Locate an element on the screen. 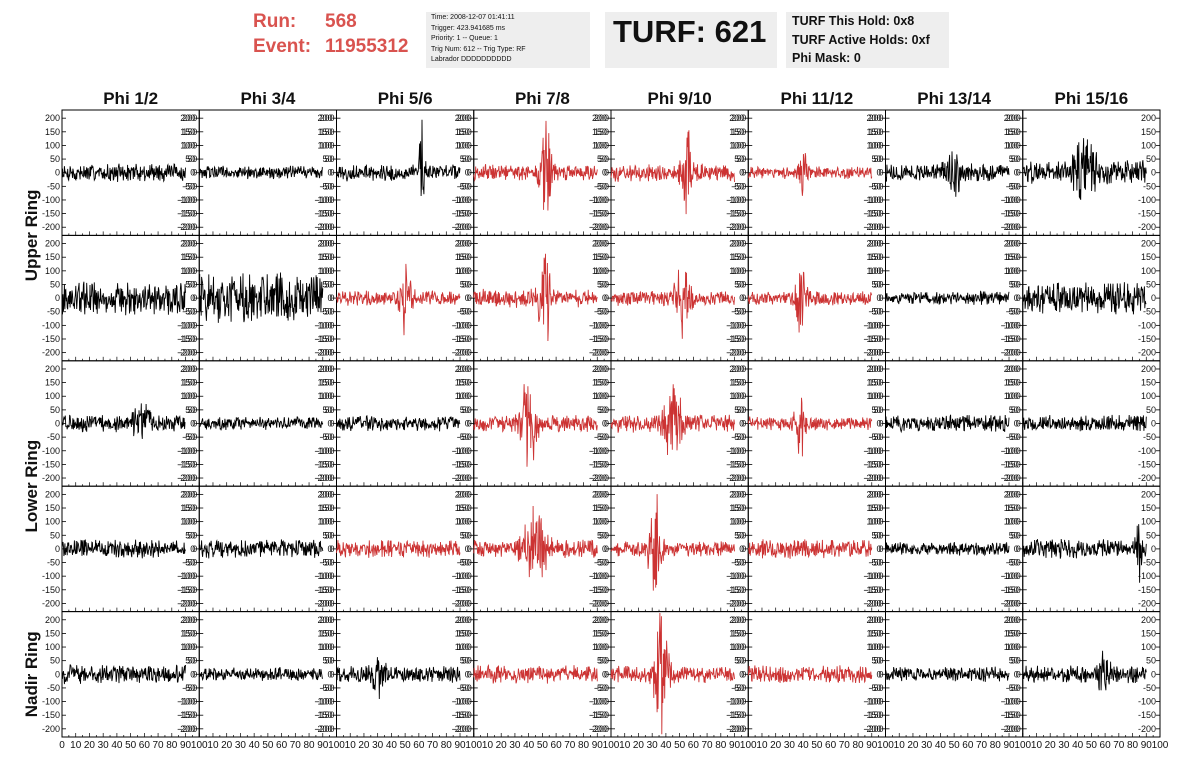 The image size is (1196, 772). event-label: Event: is located at coordinates (282, 46).